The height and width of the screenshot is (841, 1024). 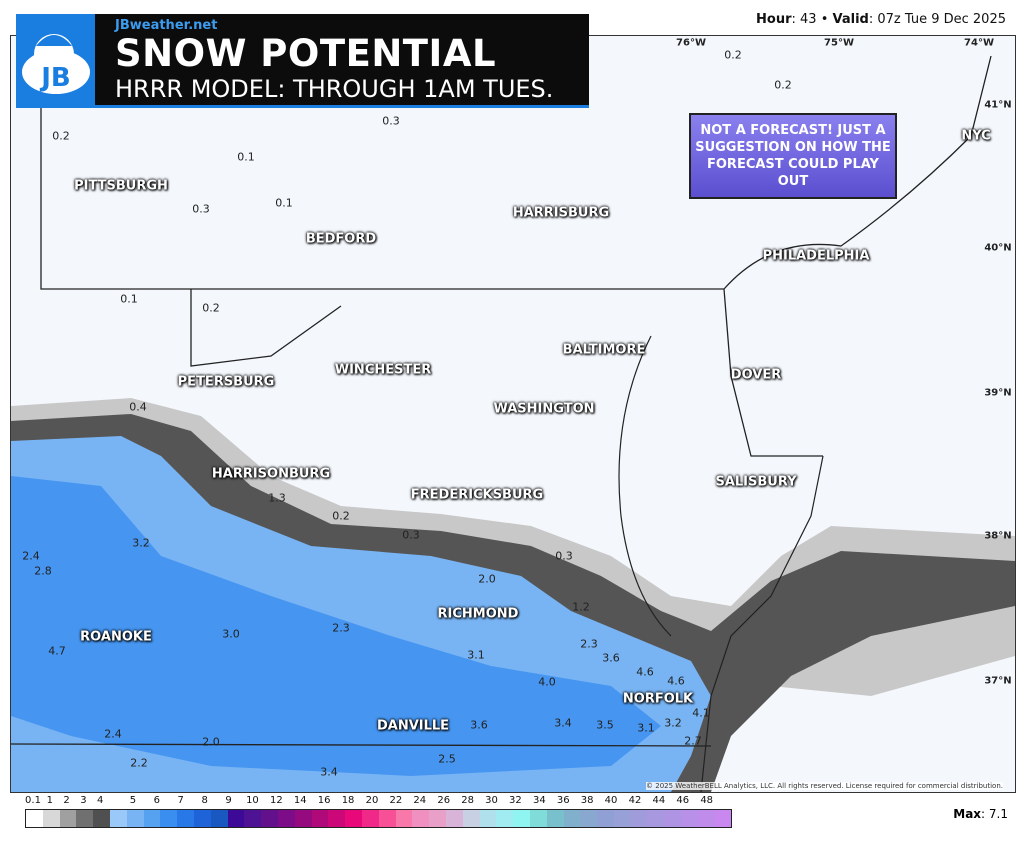 I want to click on grid-label: 40°N, so click(x=998, y=248).